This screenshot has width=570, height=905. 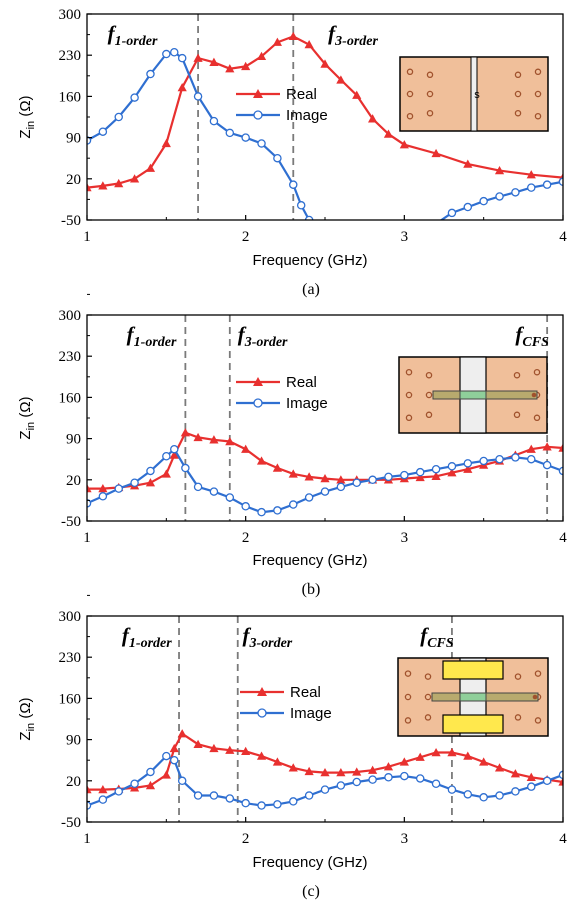 I want to click on legend-marker-real, so click(x=258, y=381).